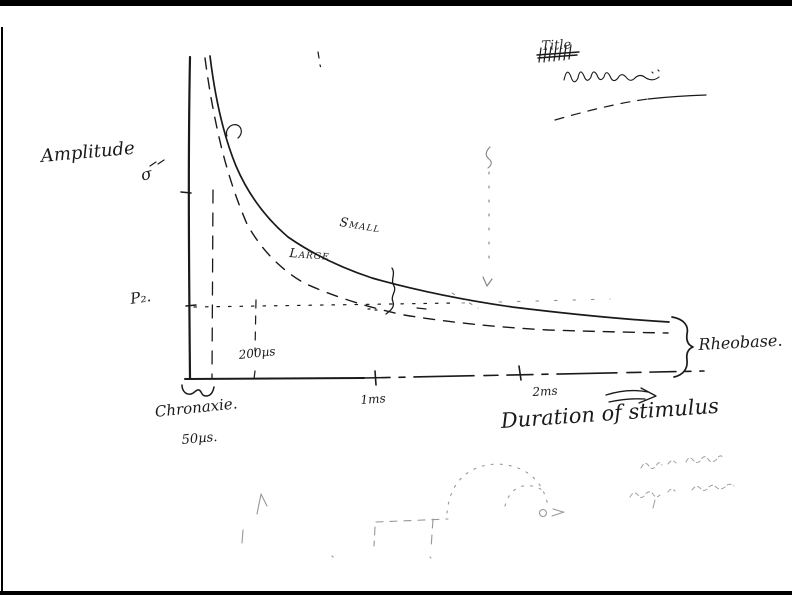 The image size is (792, 612). What do you see at coordinates (611, 76) in the screenshot?
I see `illegible-scribble-word` at bounding box center [611, 76].